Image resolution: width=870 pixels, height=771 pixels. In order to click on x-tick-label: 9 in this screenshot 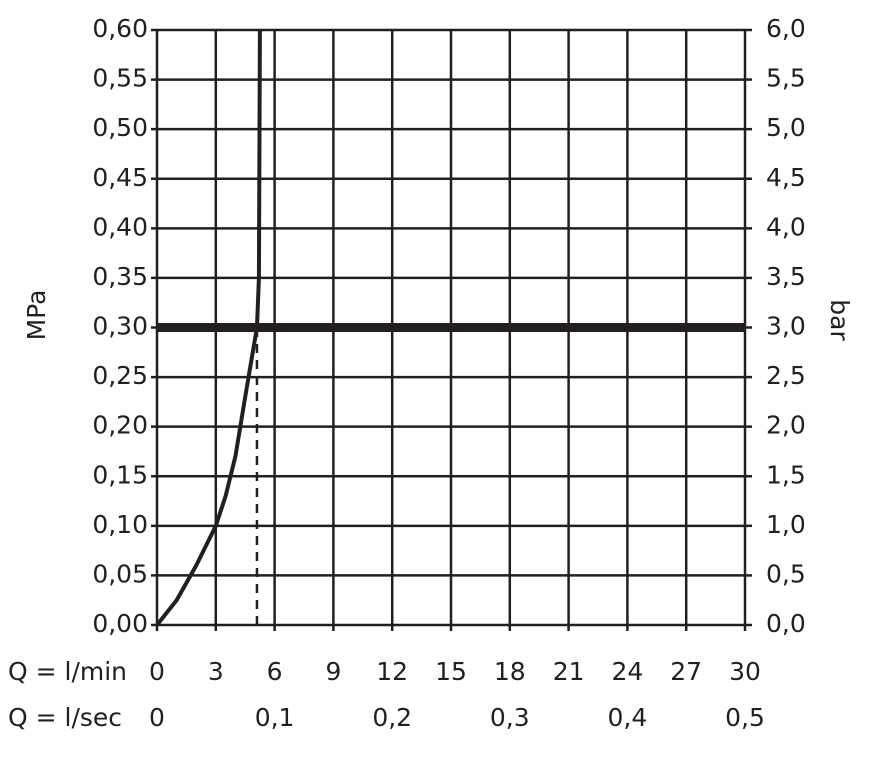, I will do `click(333, 671)`.